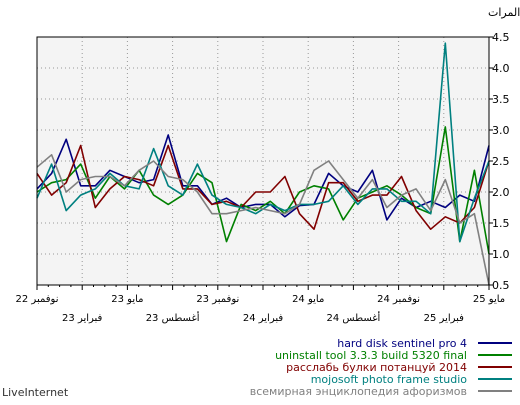 Image resolution: width=520 pixels, height=405 pixels. Describe the element at coordinates (35, 392) in the screenshot. I see `brand-label: LiveInternet` at that location.